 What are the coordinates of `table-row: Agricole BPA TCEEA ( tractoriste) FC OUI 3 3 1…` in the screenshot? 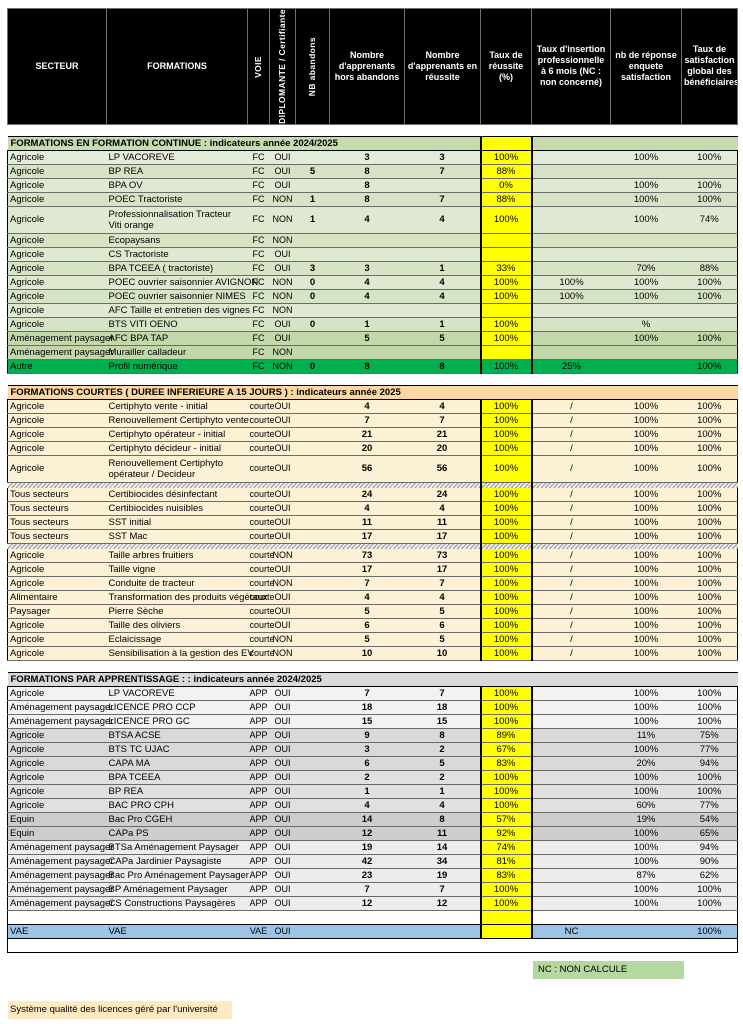 It's located at (372, 268).